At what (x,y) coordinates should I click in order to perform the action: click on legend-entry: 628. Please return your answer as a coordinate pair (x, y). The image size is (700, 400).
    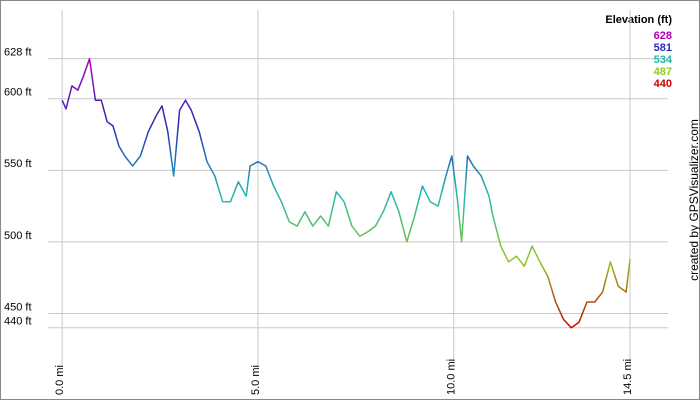
    Looking at the image, I should click on (663, 36).